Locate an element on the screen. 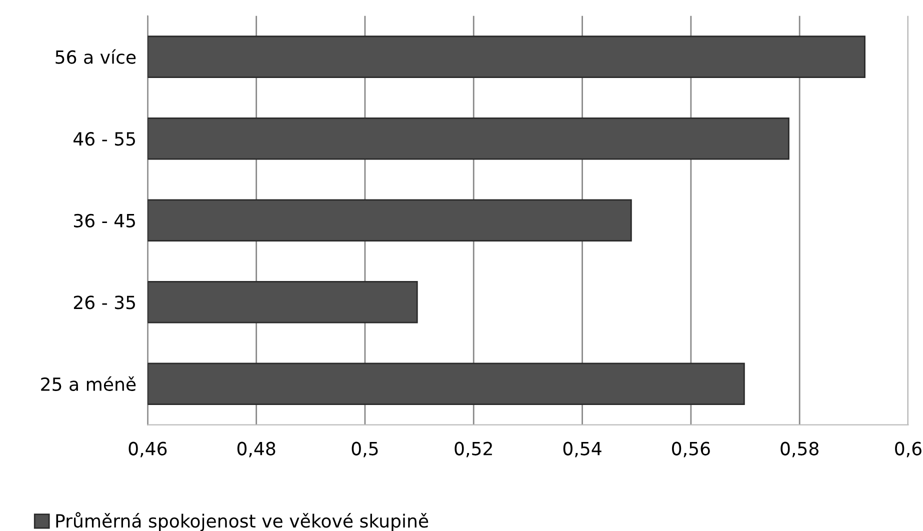 Image resolution: width=923 pixels, height=531 pixels. x-tick-label: 0,56 is located at coordinates (691, 450).